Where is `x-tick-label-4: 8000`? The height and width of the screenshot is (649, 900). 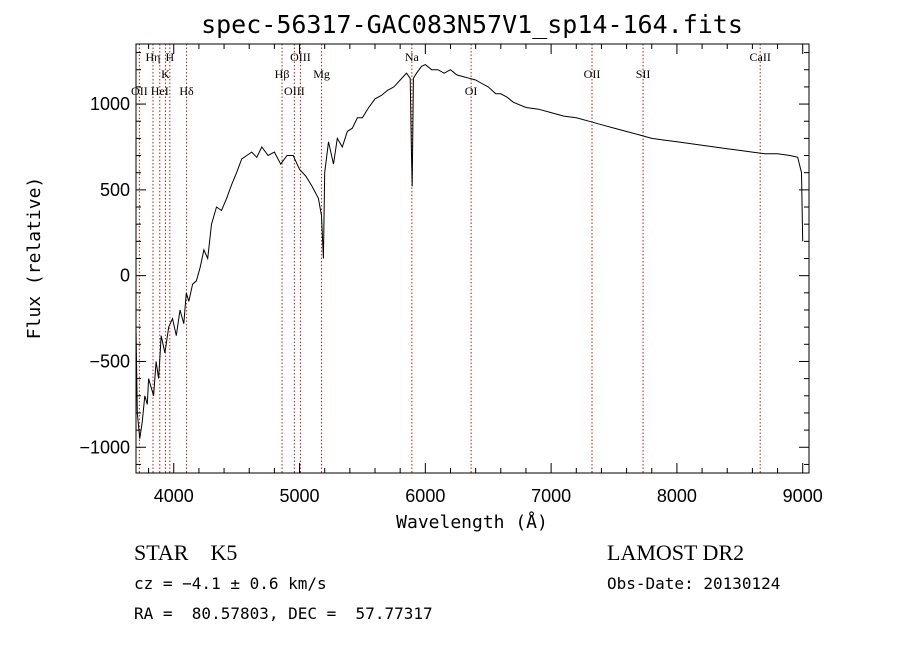 x-tick-label-4: 8000 is located at coordinates (677, 496).